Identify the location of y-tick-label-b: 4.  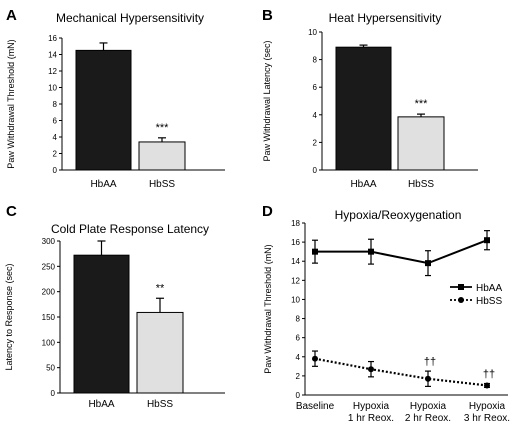
(315, 115).